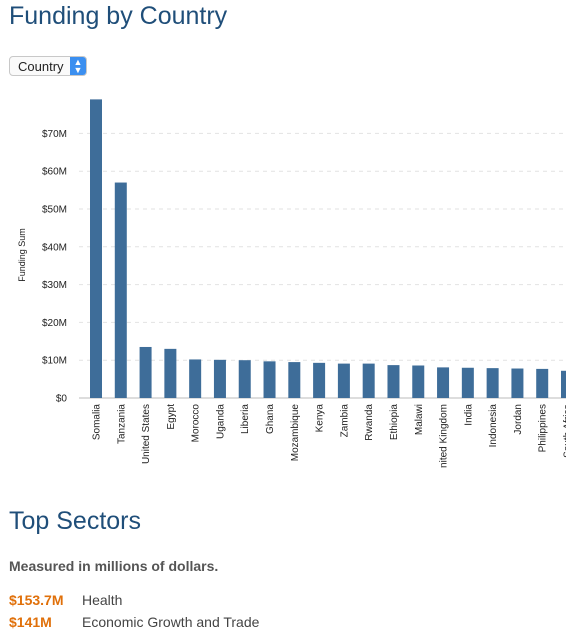 The width and height of the screenshot is (566, 630). Describe the element at coordinates (493, 383) in the screenshot. I see `bar-indonesia` at that location.